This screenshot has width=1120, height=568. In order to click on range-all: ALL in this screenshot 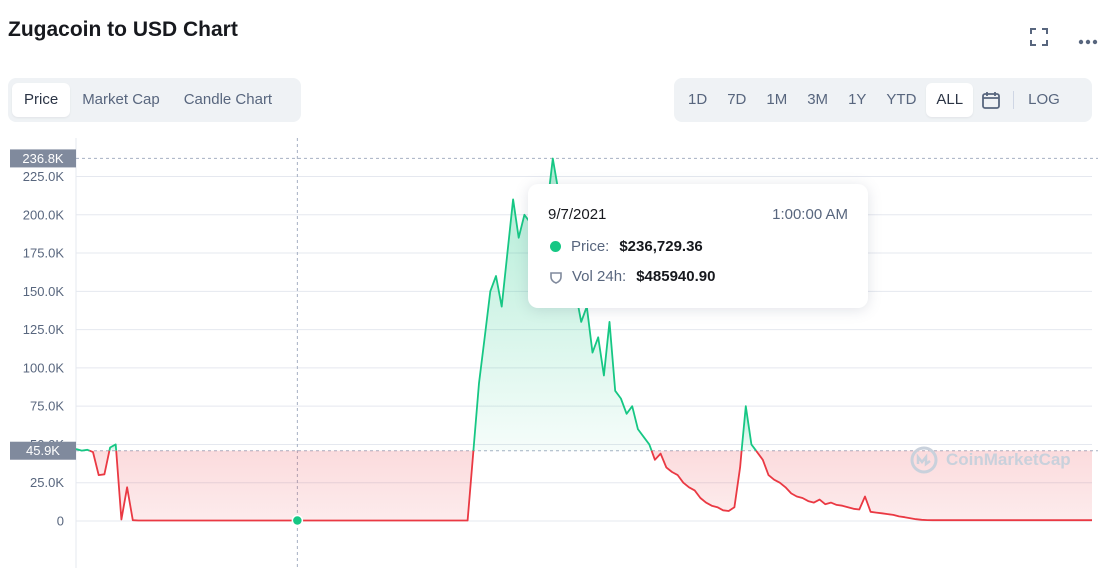, I will do `click(950, 100)`.